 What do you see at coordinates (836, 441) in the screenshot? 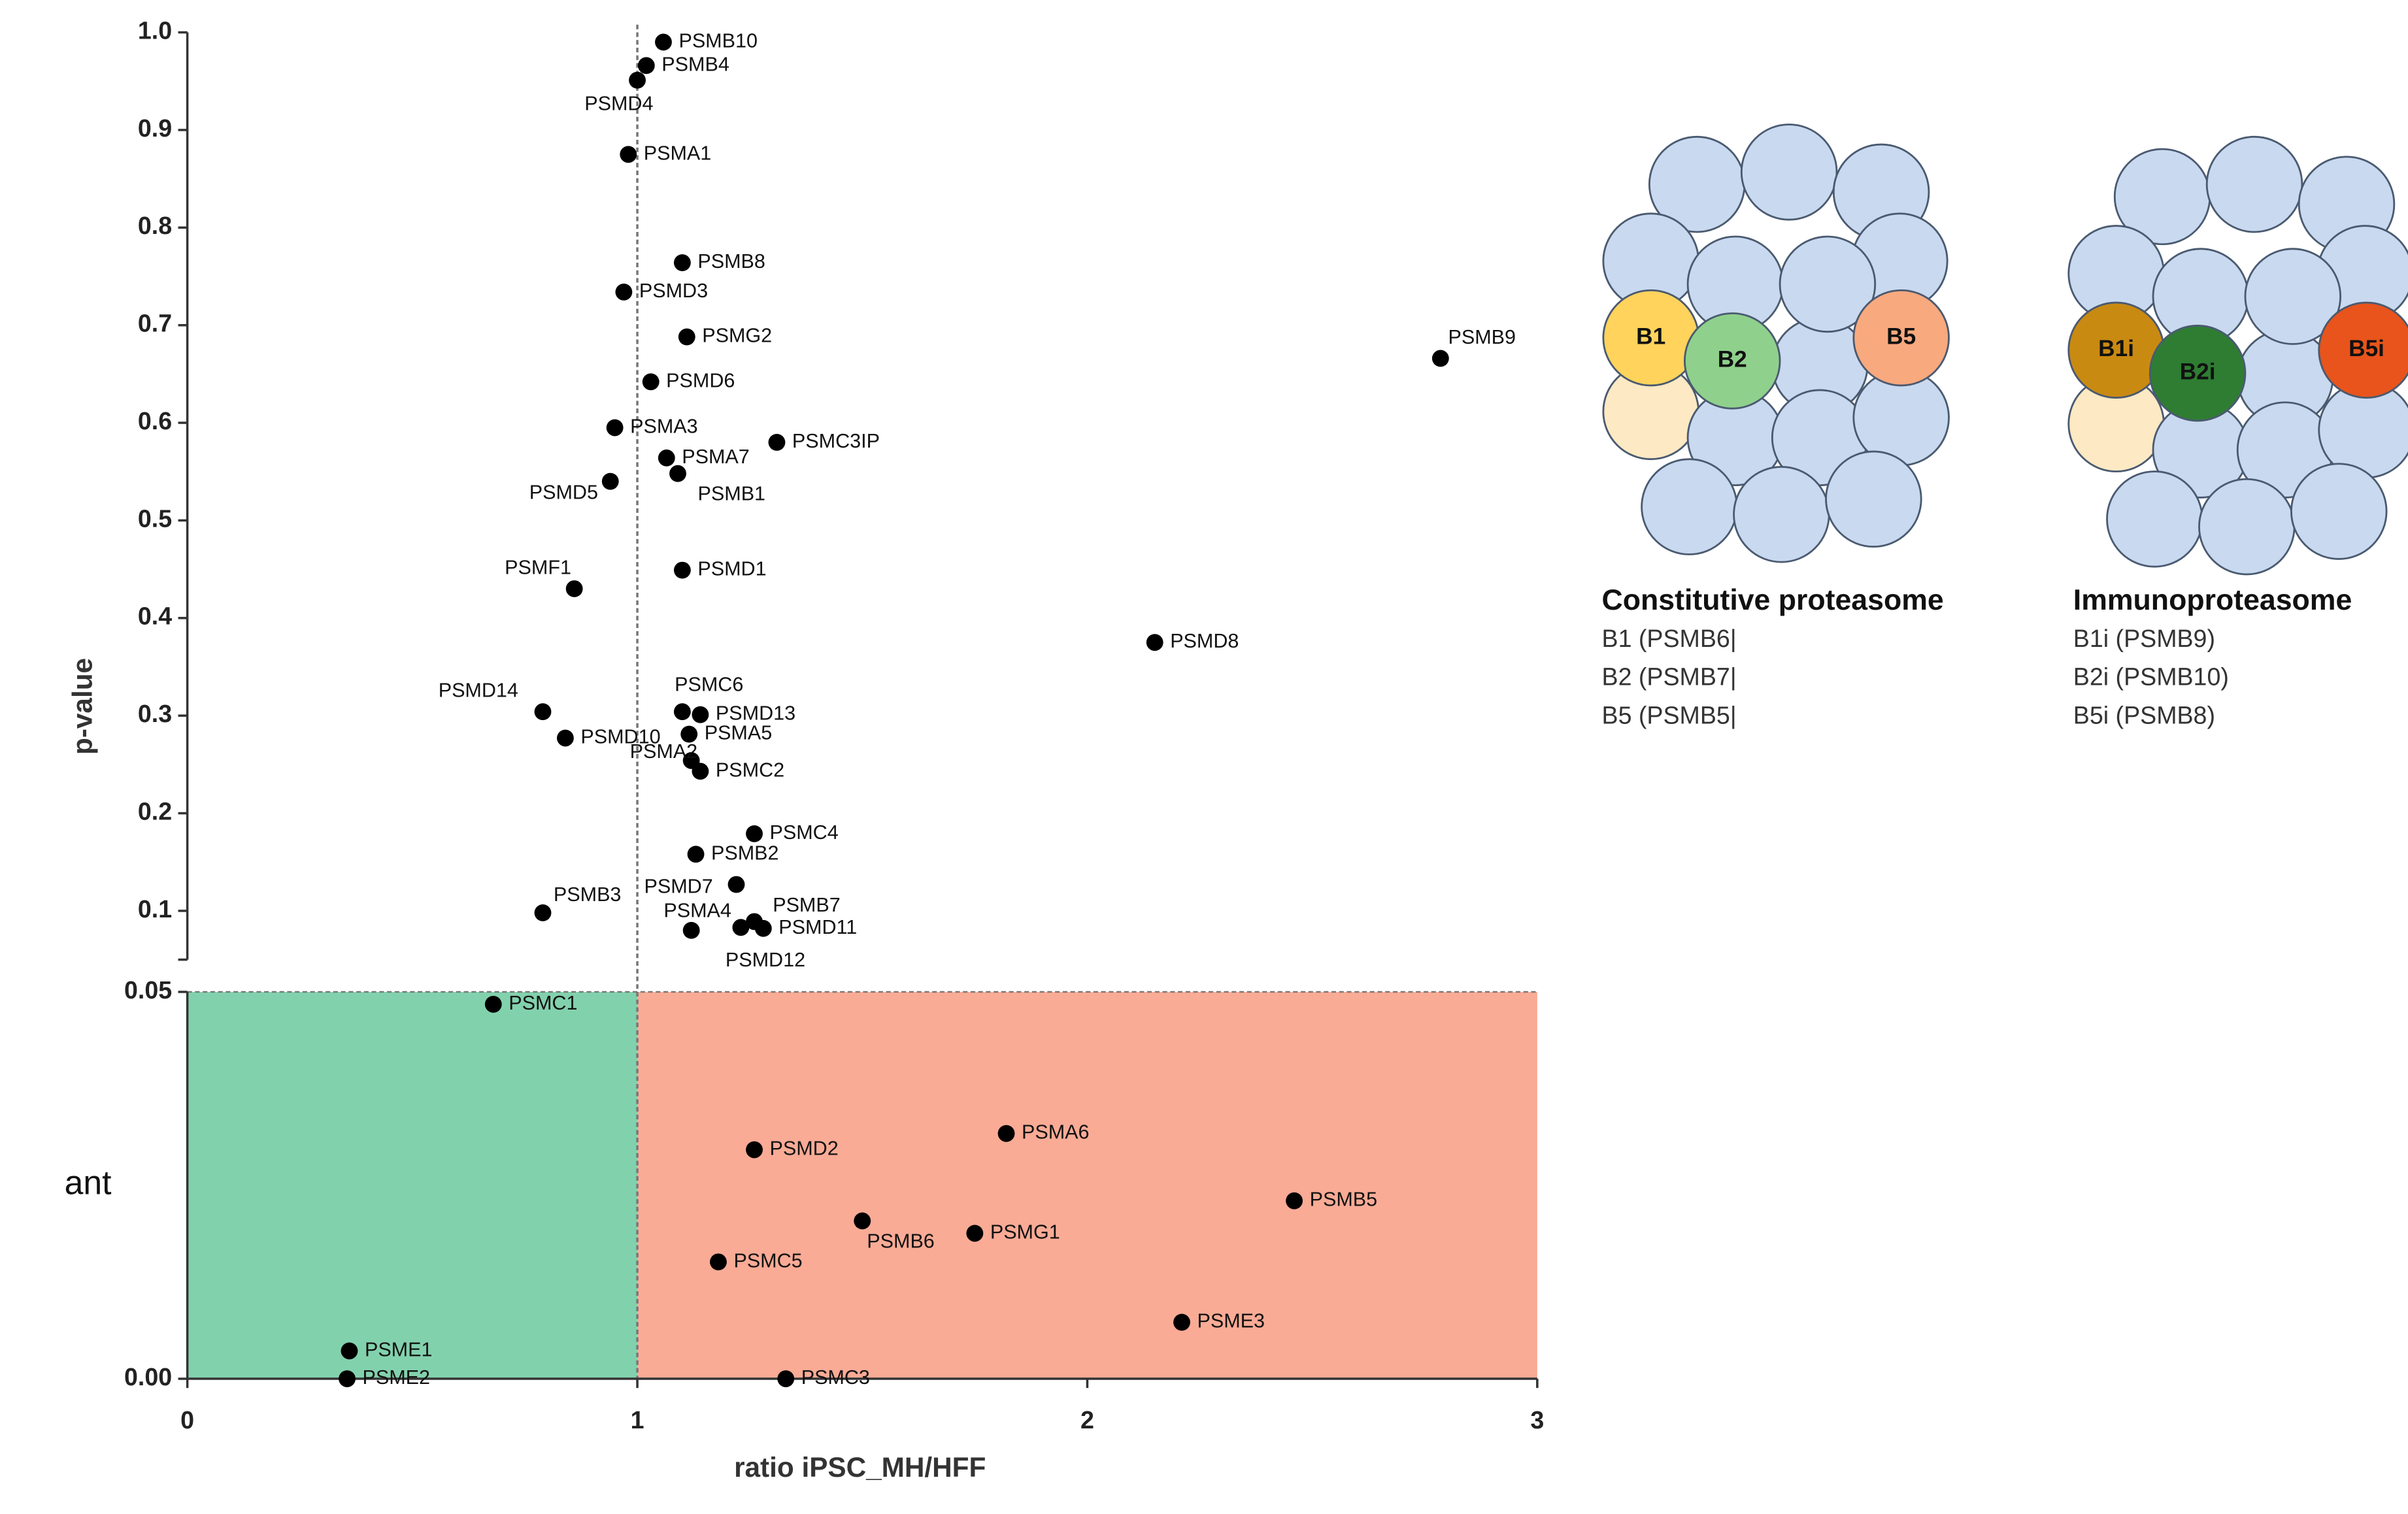
I see `point-label: PSMC3IP` at bounding box center [836, 441].